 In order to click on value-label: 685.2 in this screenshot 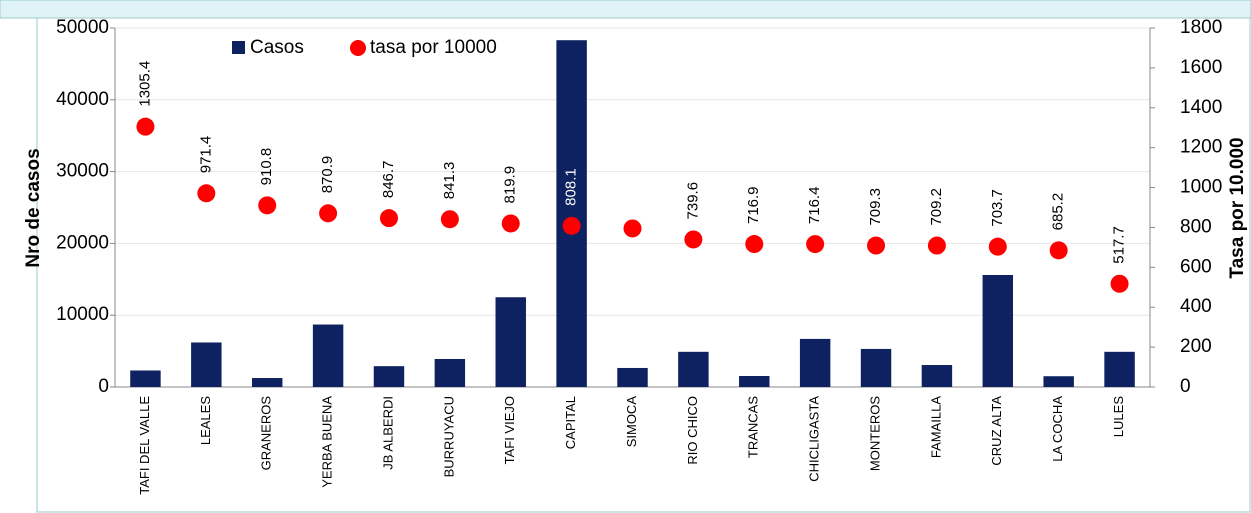, I will do `click(1058, 212)`.